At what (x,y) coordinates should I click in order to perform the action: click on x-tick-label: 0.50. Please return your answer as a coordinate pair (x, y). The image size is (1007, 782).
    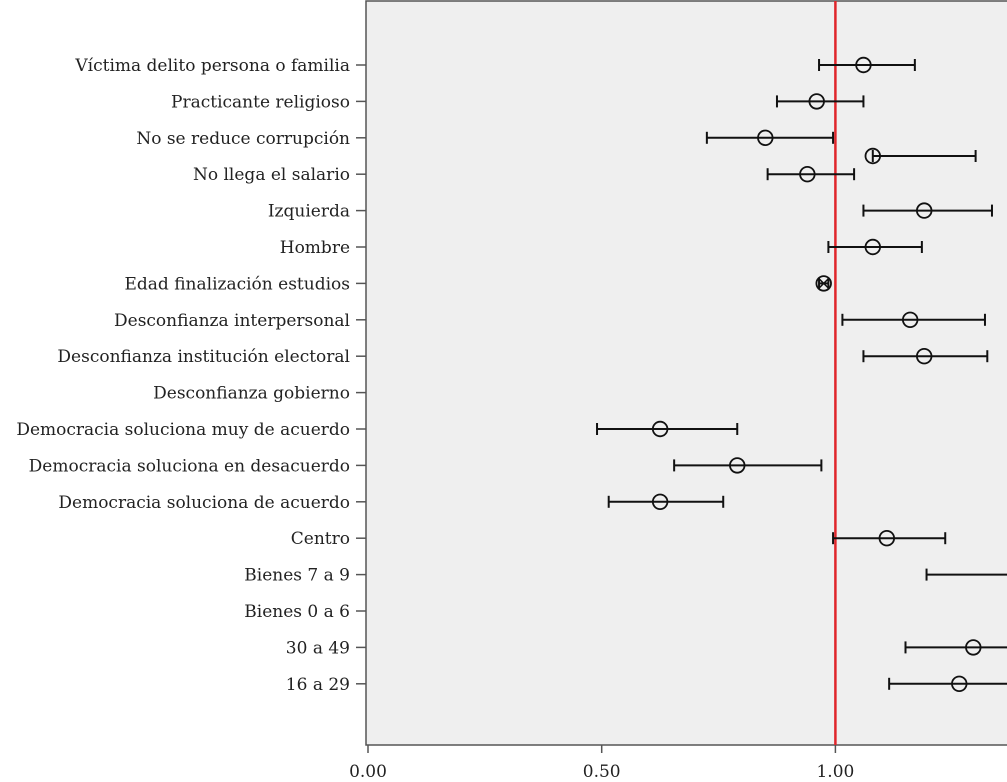
    Looking at the image, I should click on (602, 772).